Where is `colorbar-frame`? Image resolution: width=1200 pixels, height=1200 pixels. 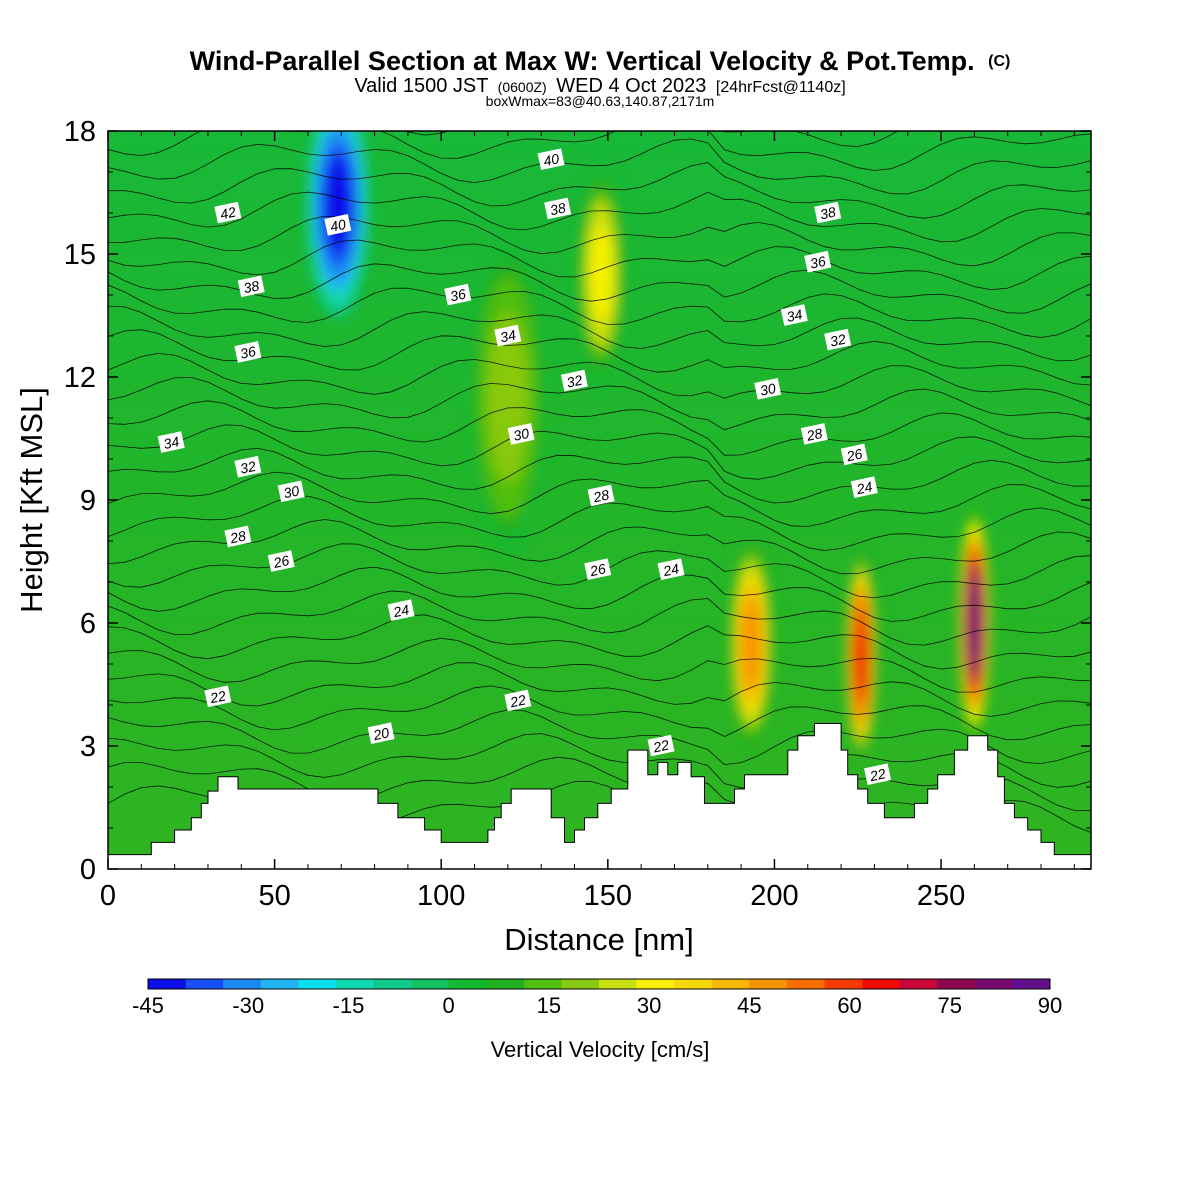
colorbar-frame is located at coordinates (599, 984).